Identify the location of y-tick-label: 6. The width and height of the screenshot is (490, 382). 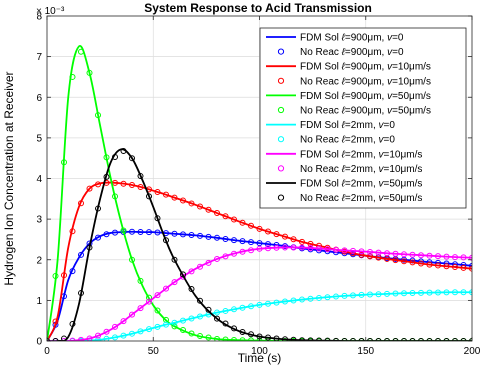
(39, 98).